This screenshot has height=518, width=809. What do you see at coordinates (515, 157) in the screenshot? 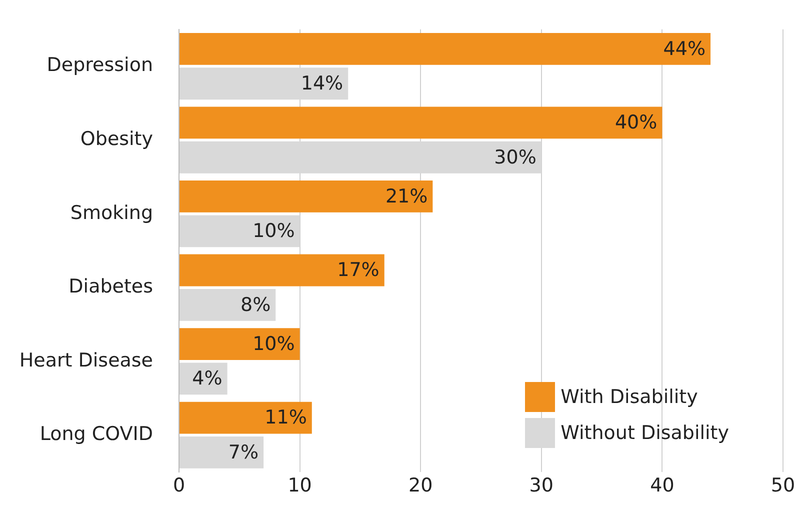
I see `data-label: 30%` at bounding box center [515, 157].